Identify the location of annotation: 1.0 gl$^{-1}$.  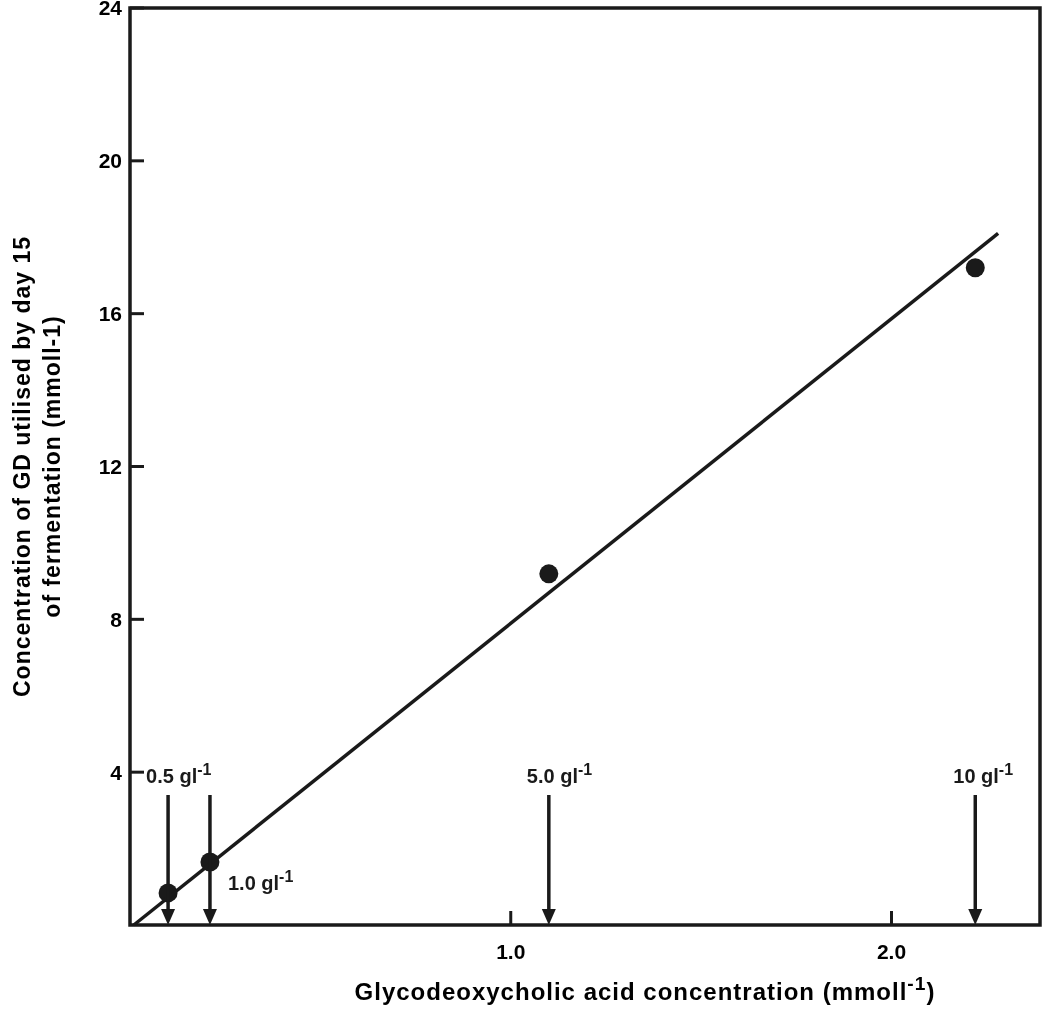
(260, 880).